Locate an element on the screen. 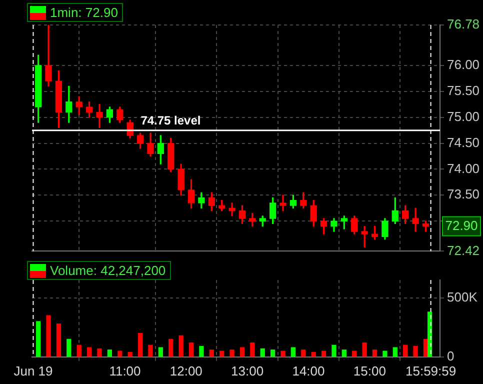  x-tick-label: 14:00 is located at coordinates (308, 370).